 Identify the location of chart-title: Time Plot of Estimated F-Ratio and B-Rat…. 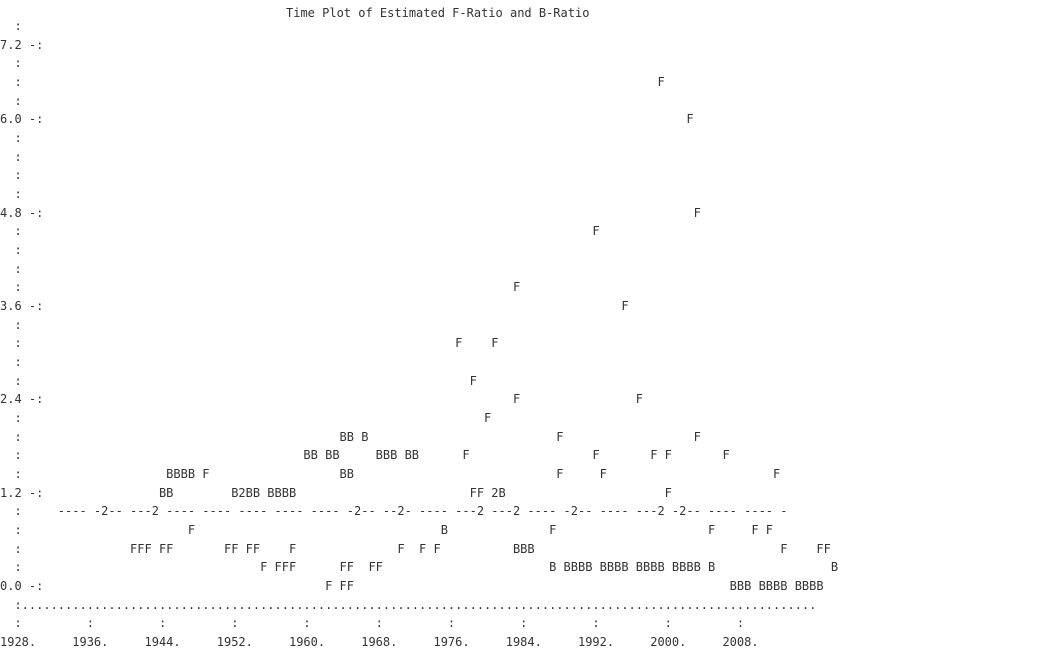
(438, 13).